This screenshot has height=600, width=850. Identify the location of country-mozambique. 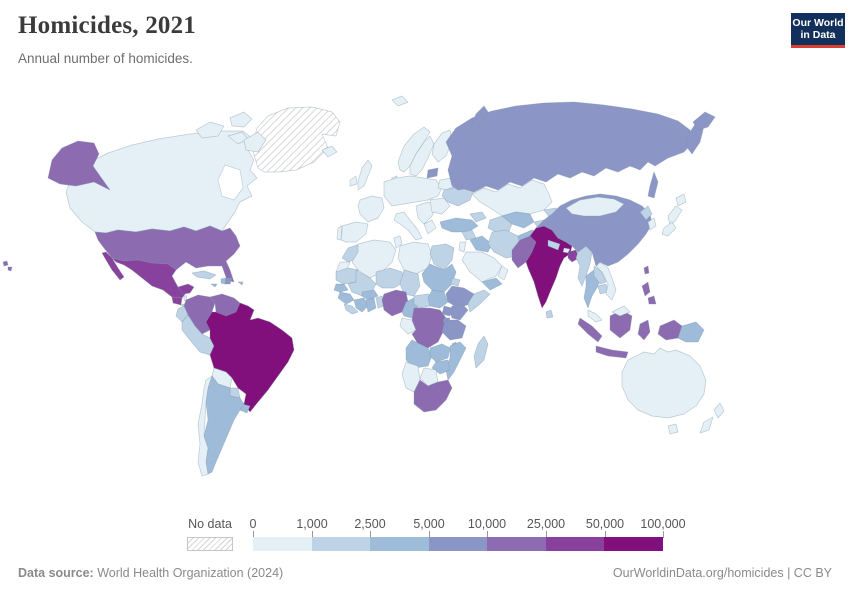
(456, 361).